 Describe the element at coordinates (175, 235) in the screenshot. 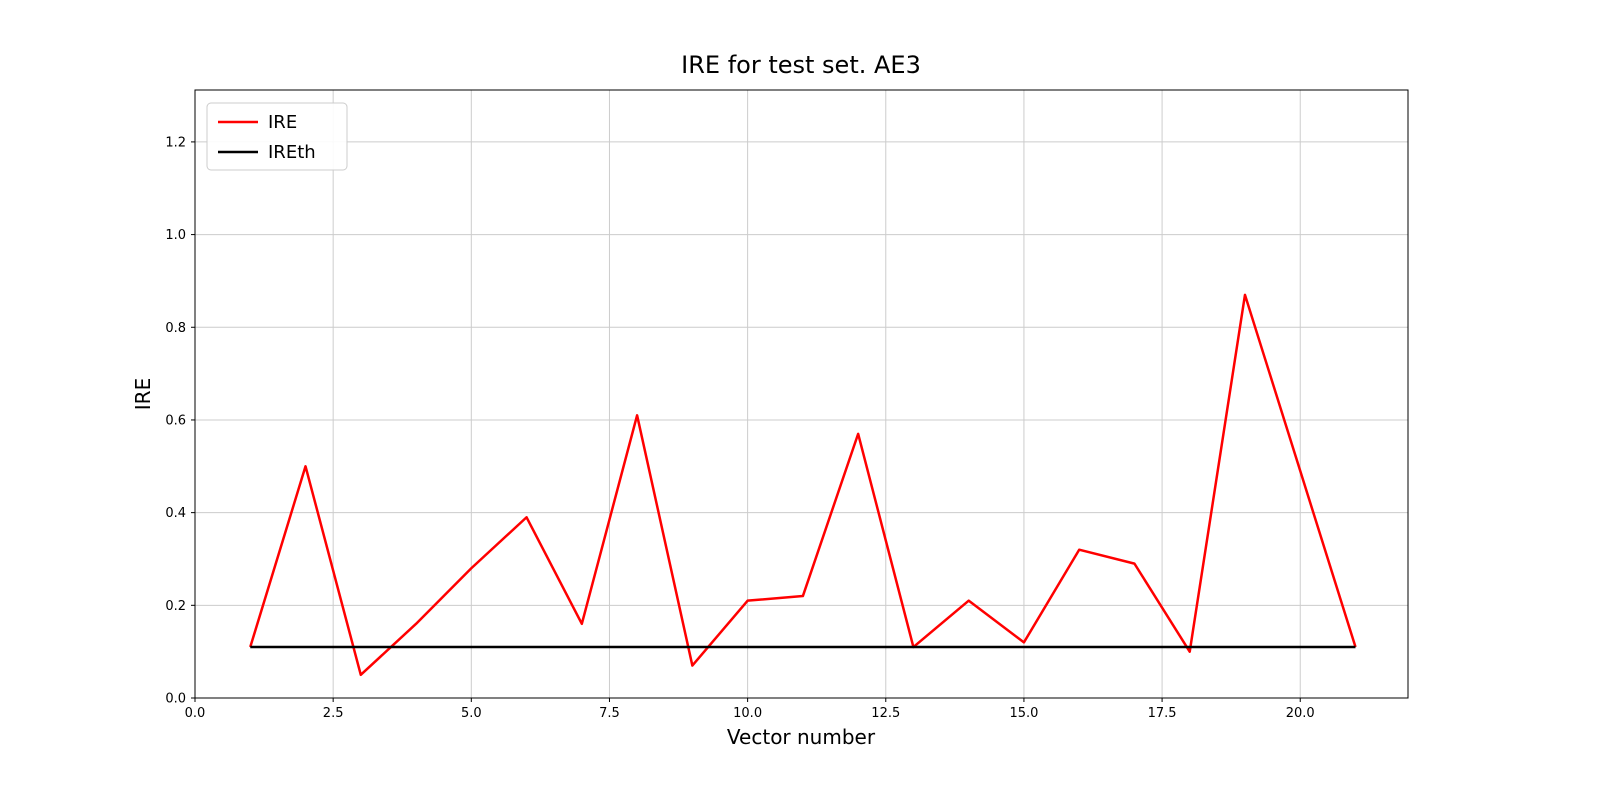

I see `y-tick-label: 1.0` at that location.